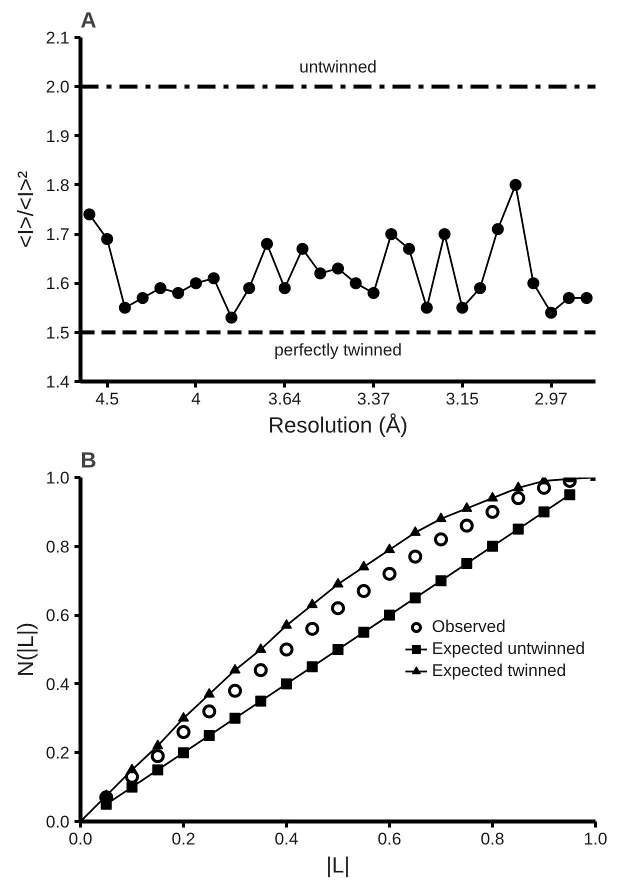 Image resolution: width=634 pixels, height=894 pixels. I want to click on x-tick-label: 0.6, so click(390, 839).